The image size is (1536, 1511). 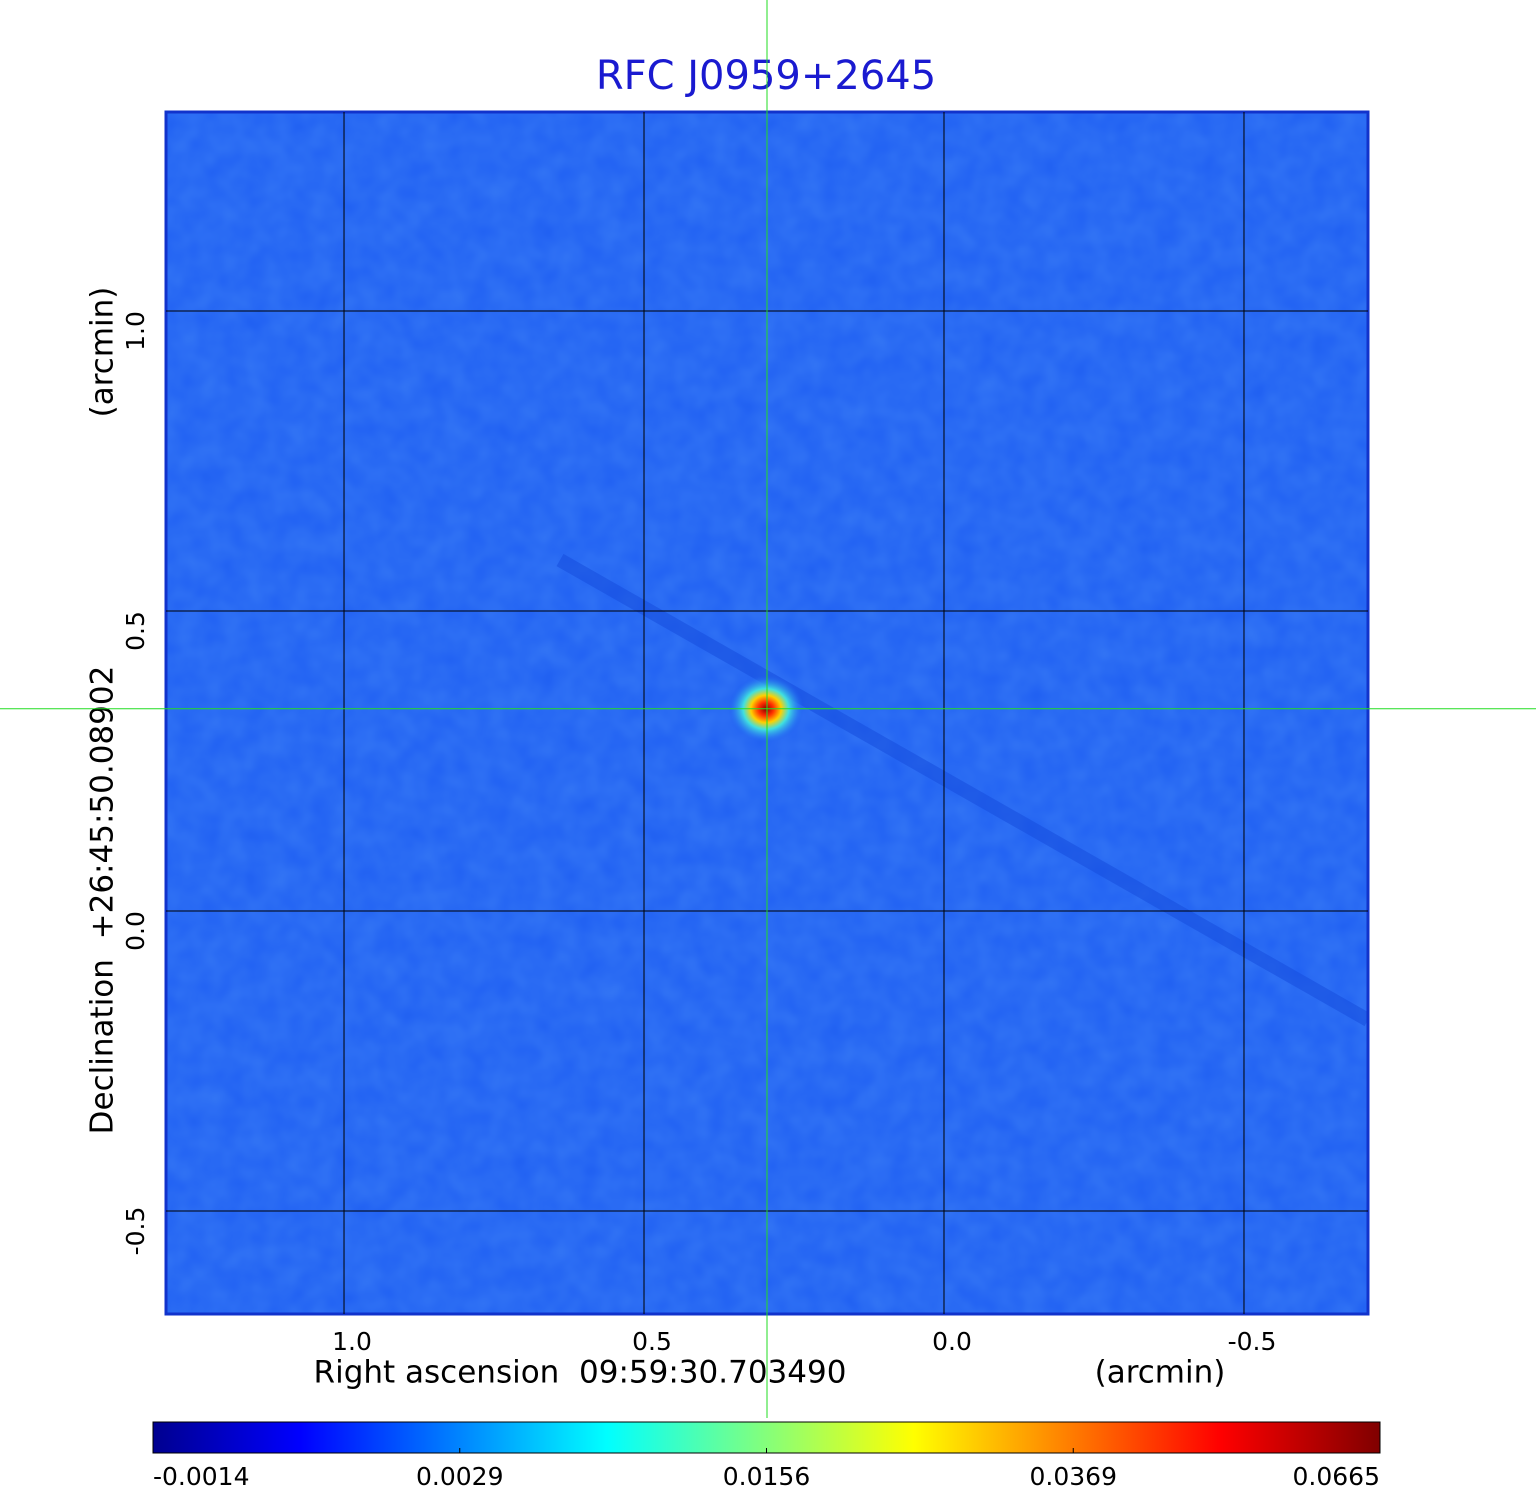 I want to click on y-axis-label: Declination +26:45:50.08902, so click(x=103, y=900).